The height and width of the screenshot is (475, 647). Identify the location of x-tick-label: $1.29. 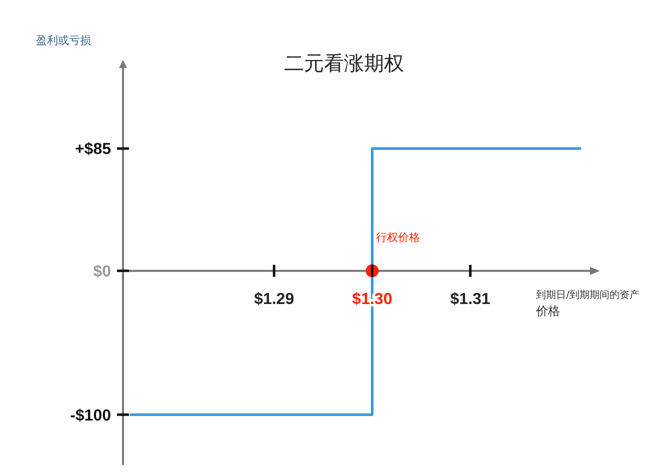
(274, 299).